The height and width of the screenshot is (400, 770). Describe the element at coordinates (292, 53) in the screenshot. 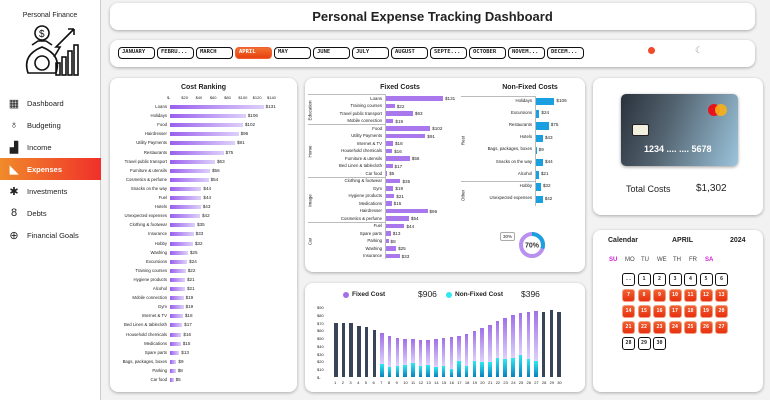

I see `month-tab-5: MAY` at that location.